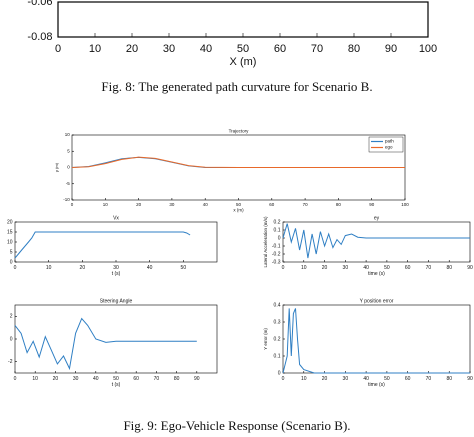  What do you see at coordinates (276, 254) in the screenshot?
I see `y-tick-label: -0.2` at bounding box center [276, 254].